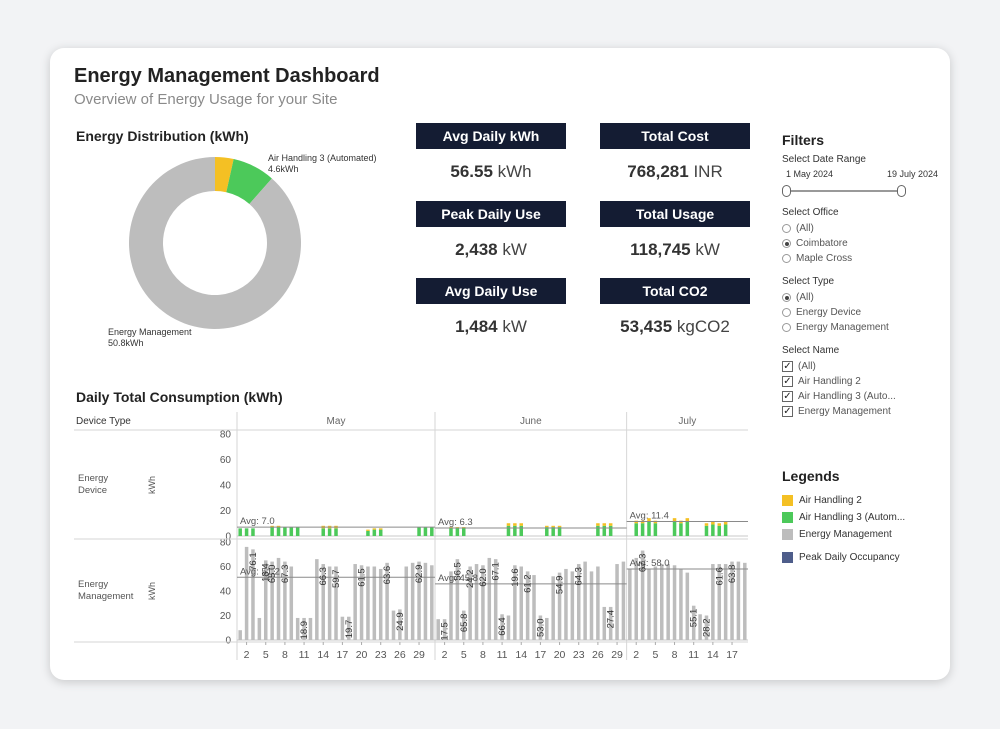 The width and height of the screenshot is (1000, 729). I want to click on legend-item-energy-management: Energy Management, so click(864, 534).